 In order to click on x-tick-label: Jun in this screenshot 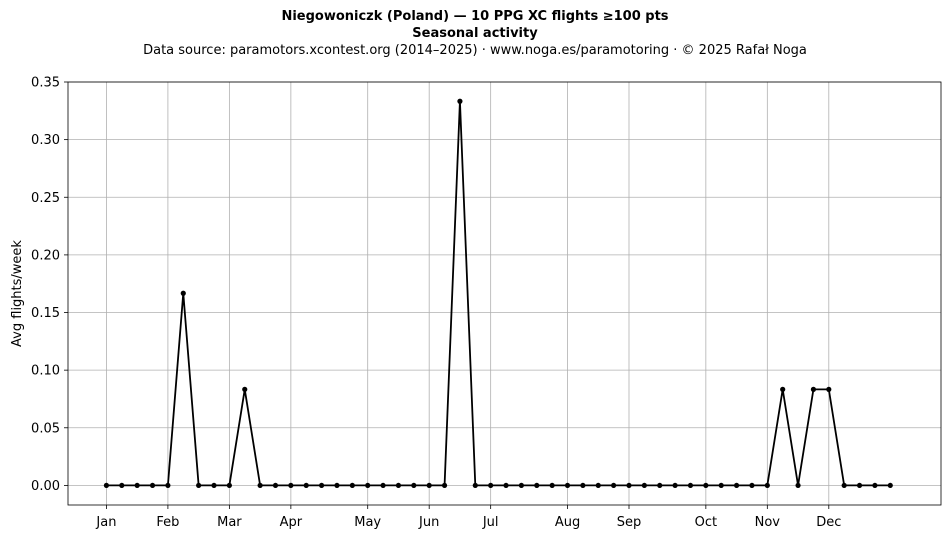, I will do `click(428, 522)`.